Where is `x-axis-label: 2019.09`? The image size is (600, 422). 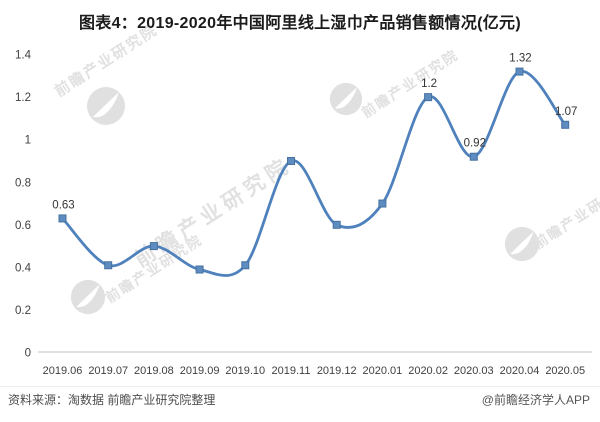 x-axis-label: 2019.09 is located at coordinates (200, 371).